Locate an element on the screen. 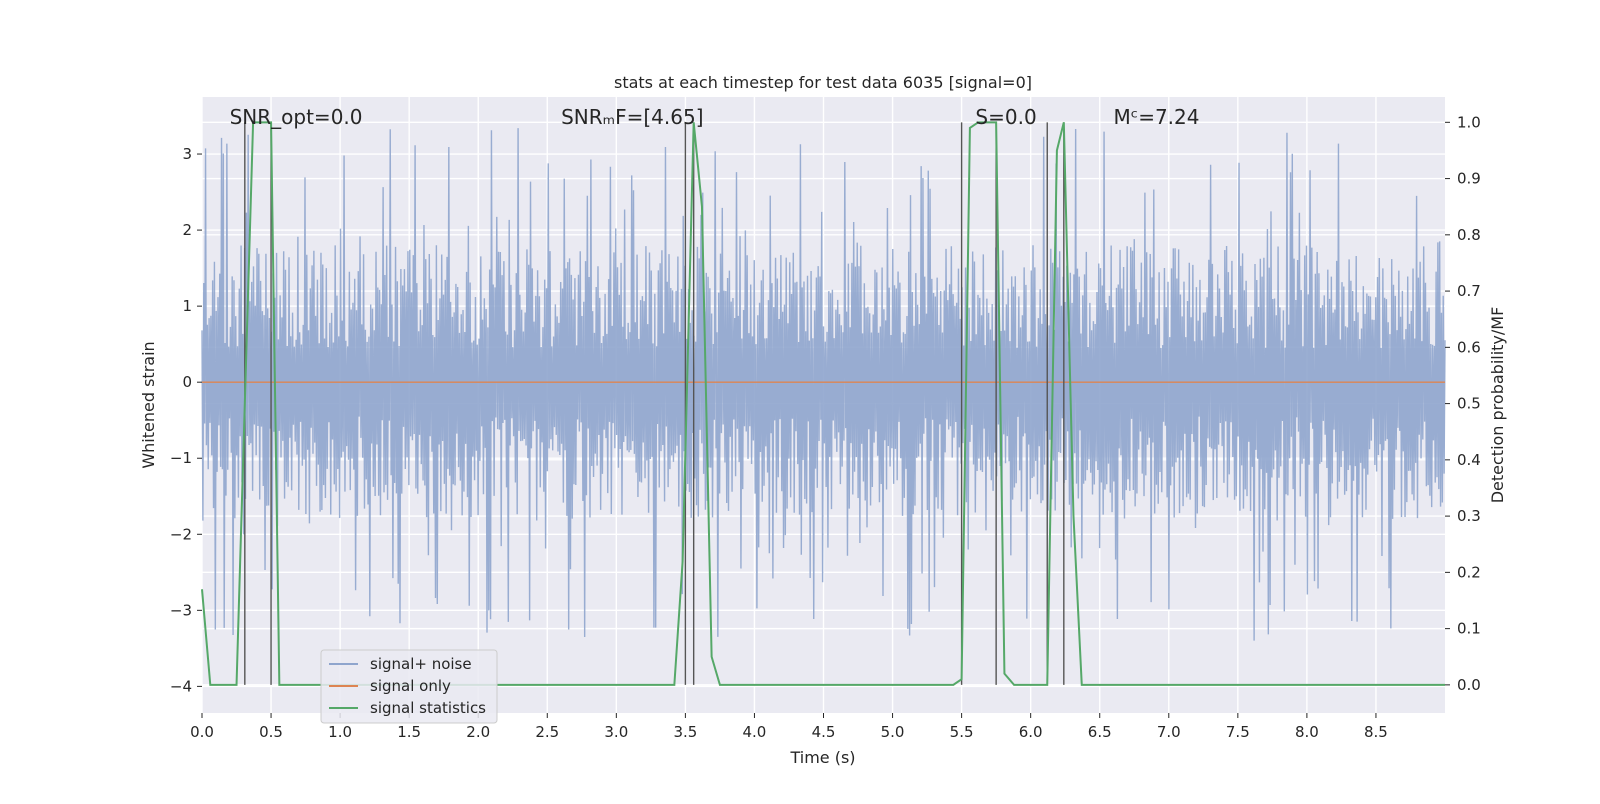 Image resolution: width=1600 pixels, height=804 pixels. y-tick-label-left: 3 is located at coordinates (187, 154).